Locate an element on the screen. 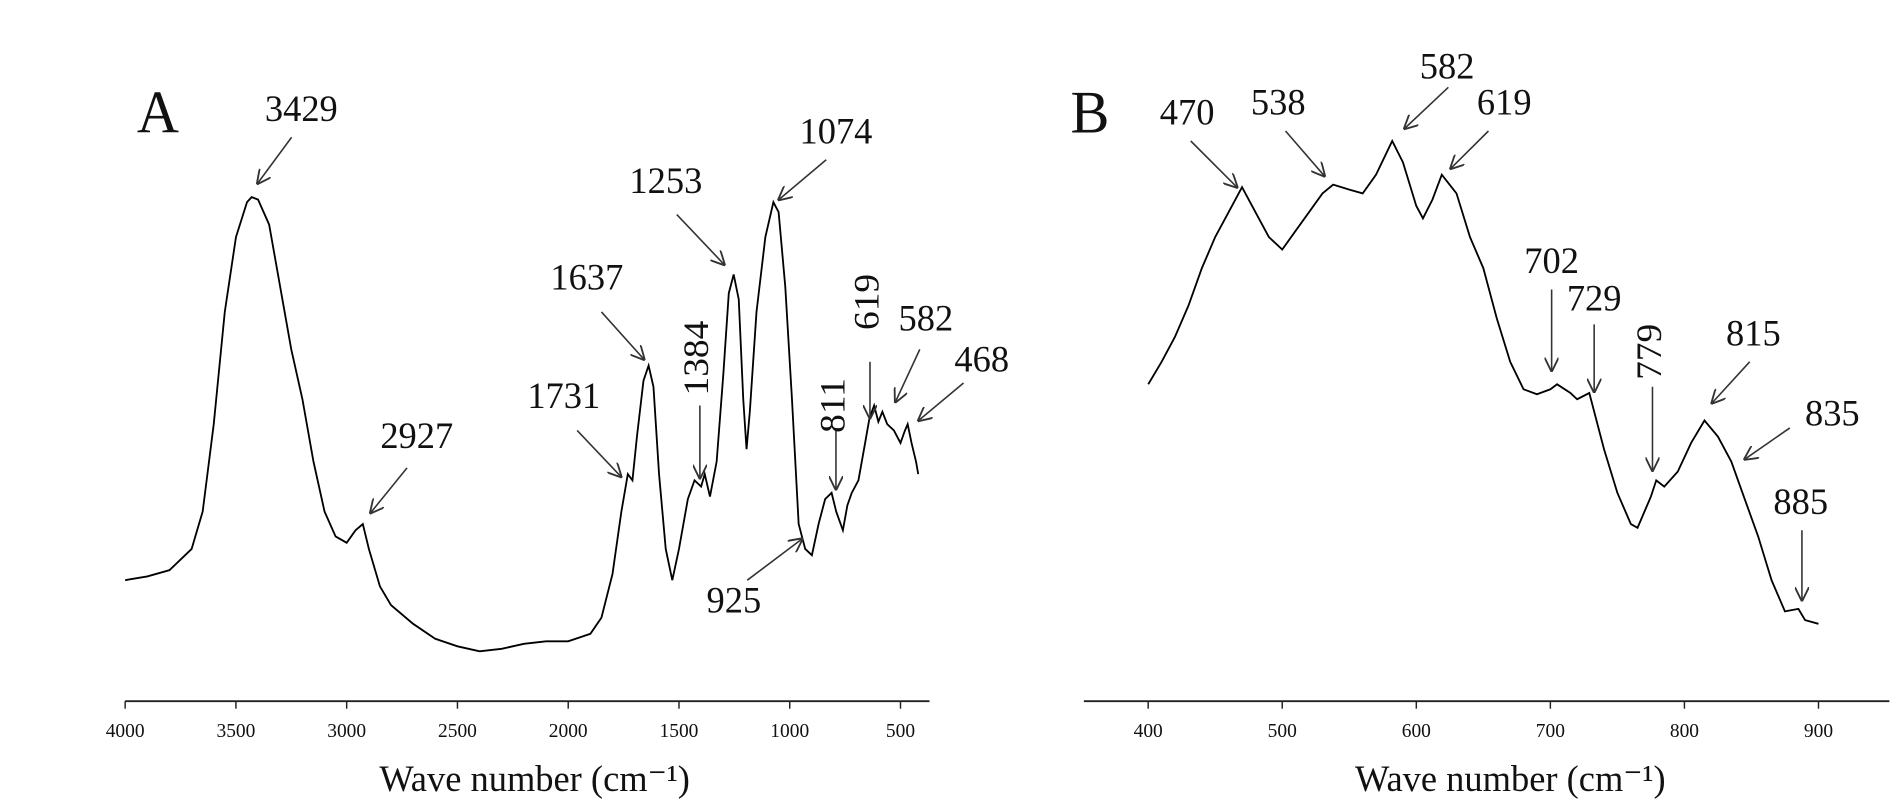 The width and height of the screenshot is (1904, 806). x-tick-label: 2000 is located at coordinates (568, 731).